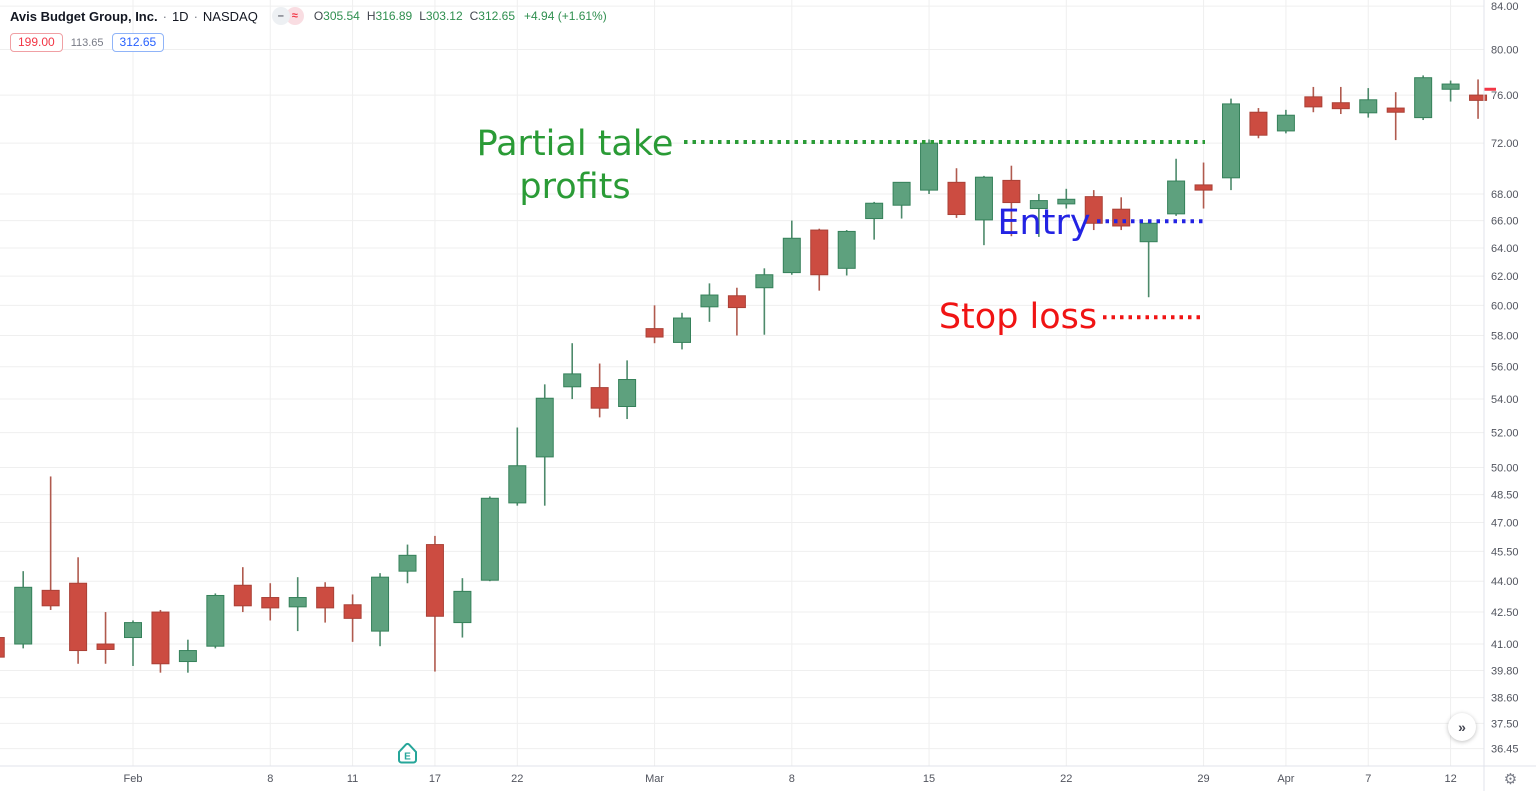  Describe the element at coordinates (1462, 727) in the screenshot. I see `collapse-panel-button: »` at that location.